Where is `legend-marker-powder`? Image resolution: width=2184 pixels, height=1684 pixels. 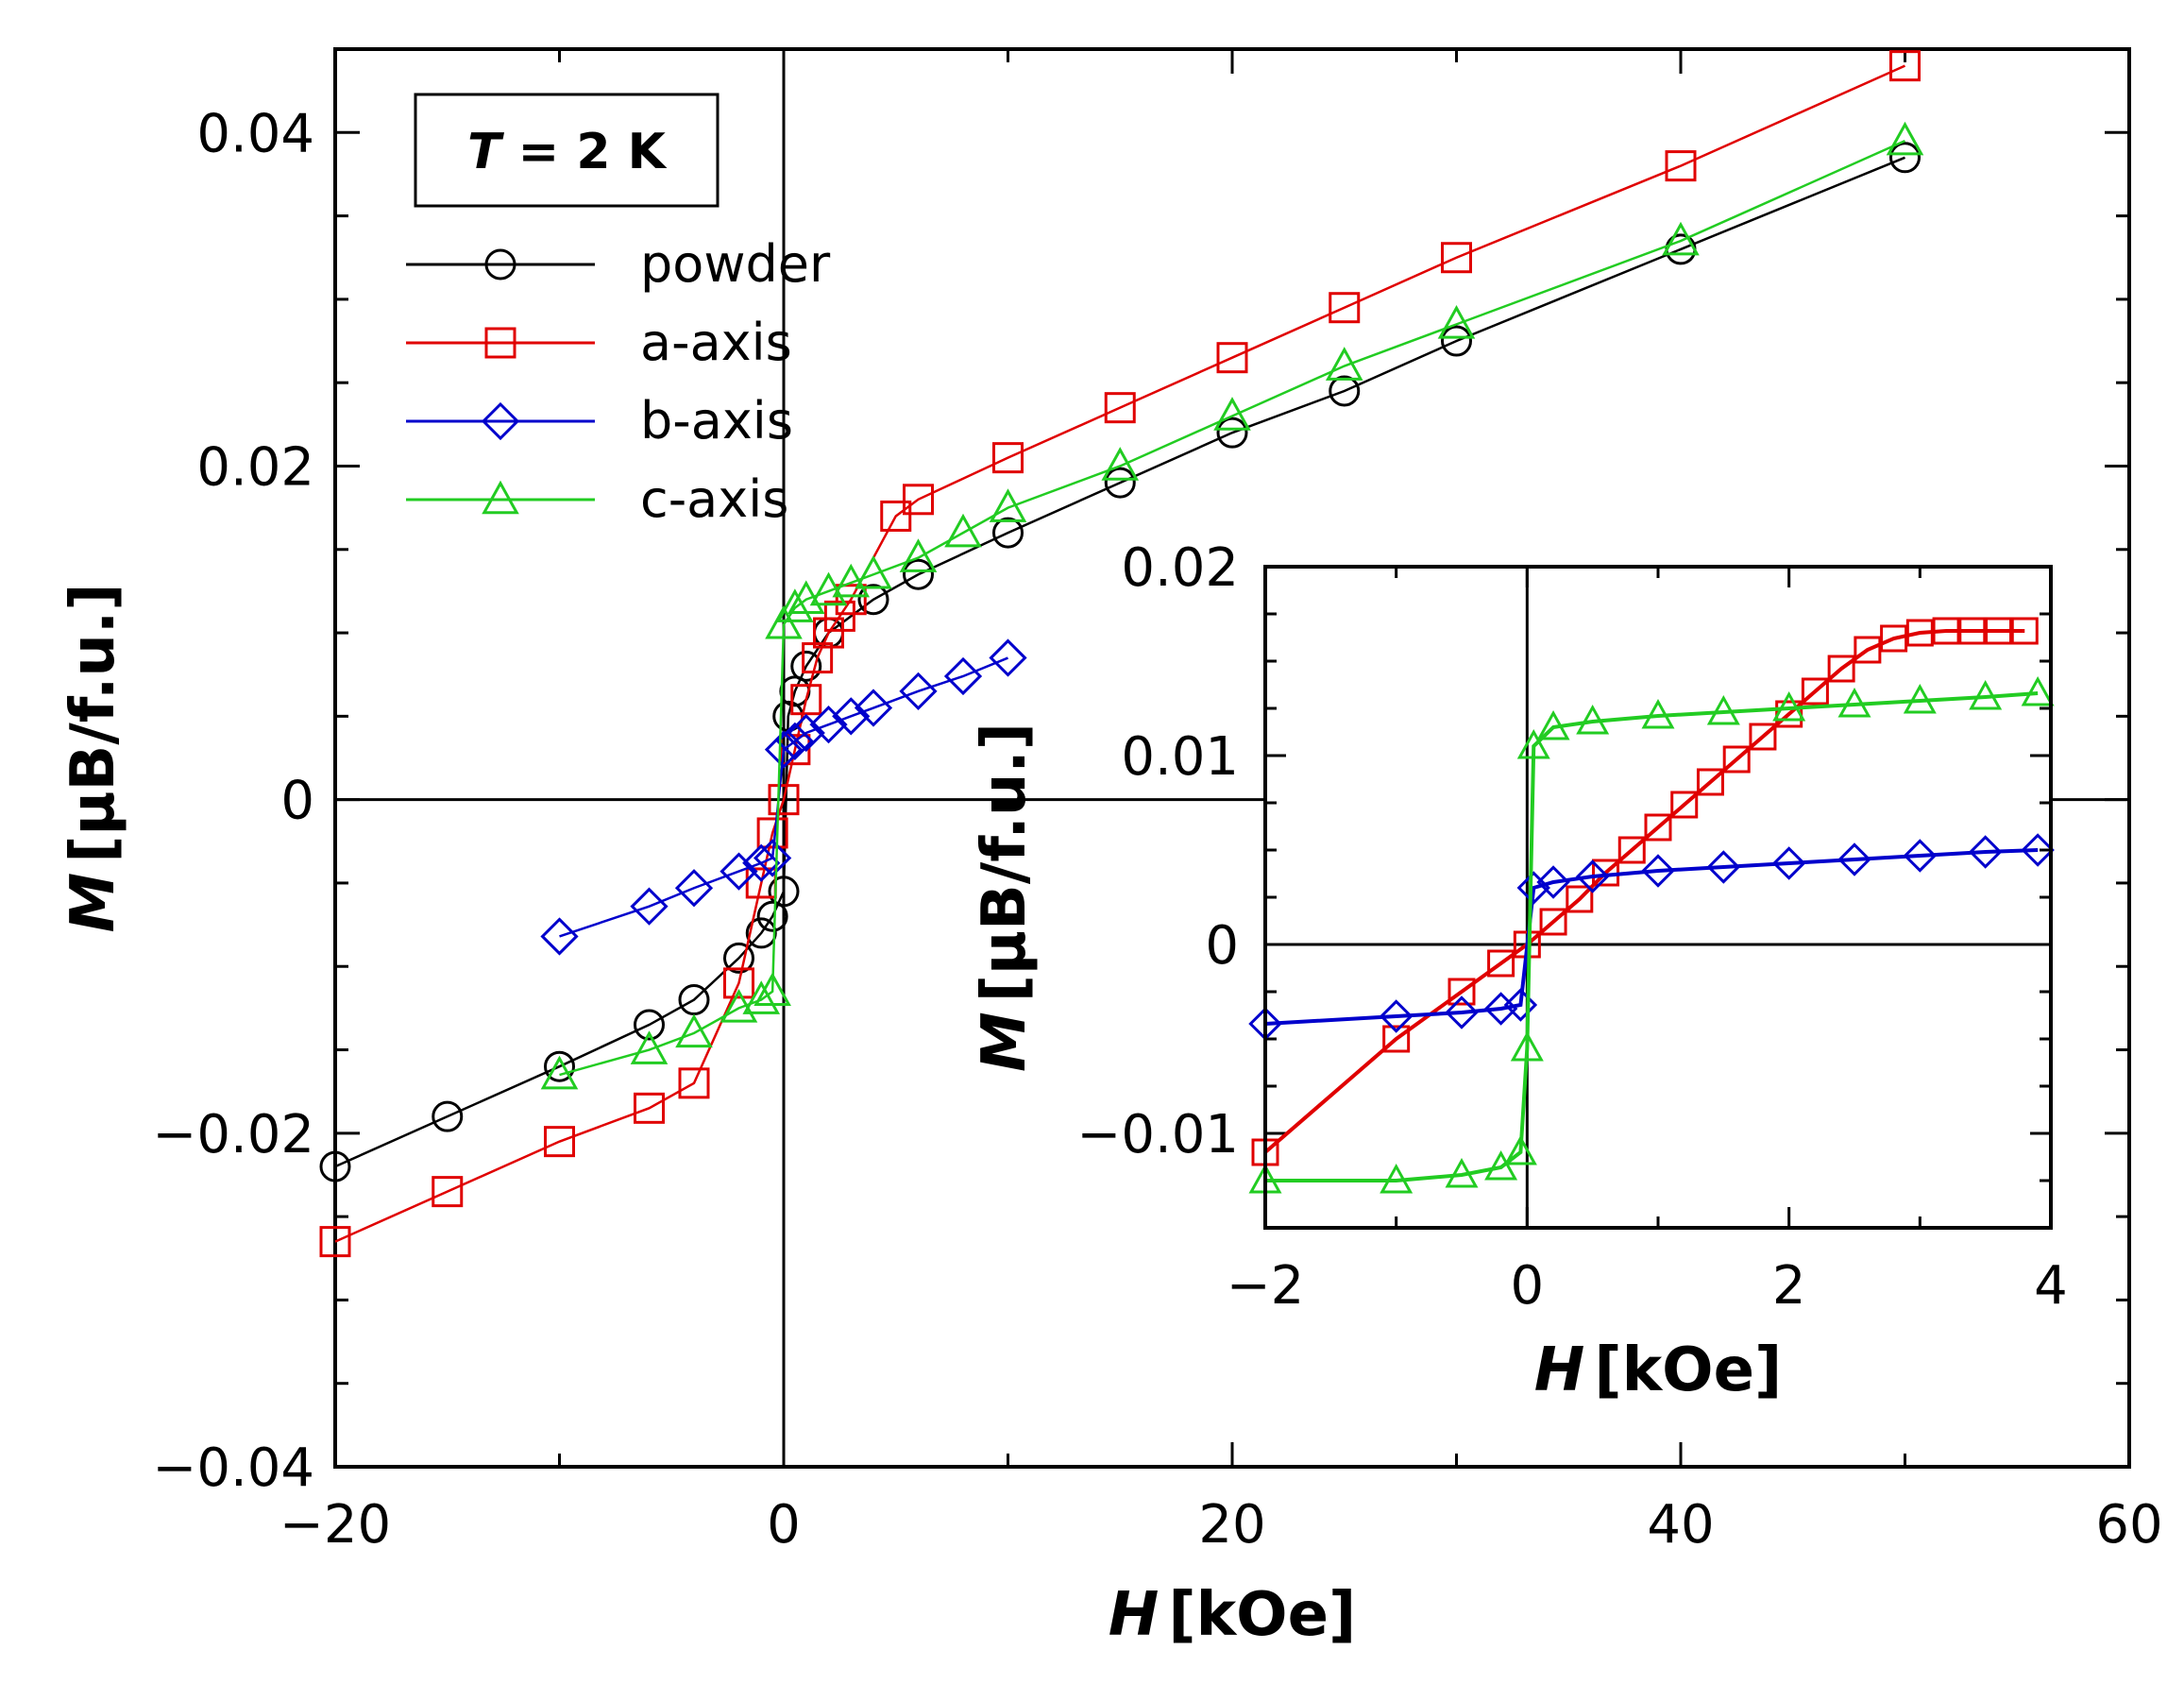 legend-marker-powder is located at coordinates (500, 264).